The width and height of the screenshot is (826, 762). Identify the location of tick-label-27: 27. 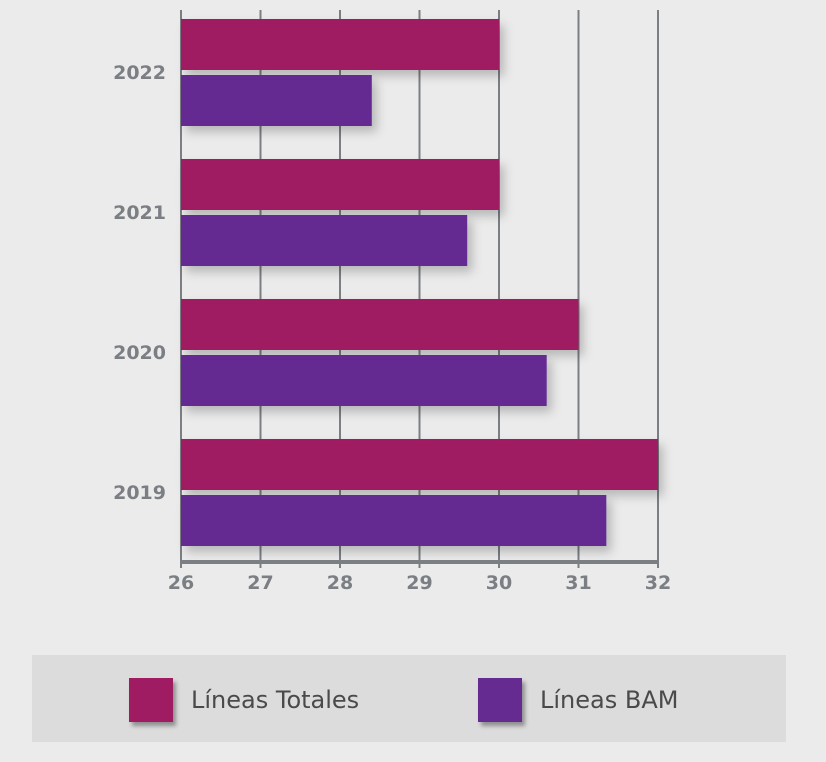
(260, 583).